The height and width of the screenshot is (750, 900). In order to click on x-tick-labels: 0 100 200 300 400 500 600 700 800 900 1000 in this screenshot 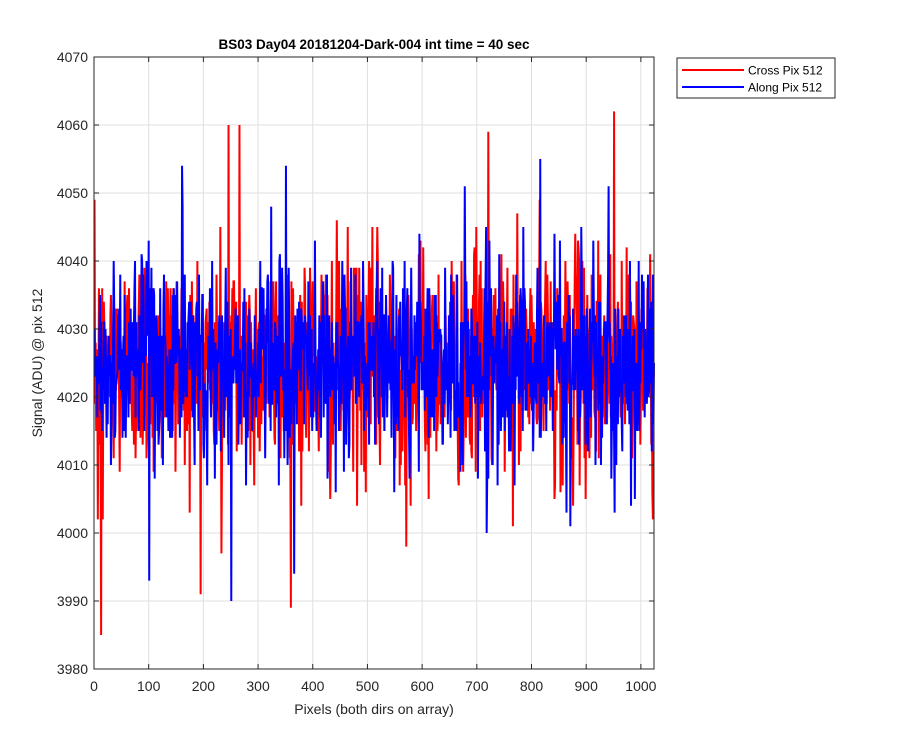, I will do `click(373, 686)`.